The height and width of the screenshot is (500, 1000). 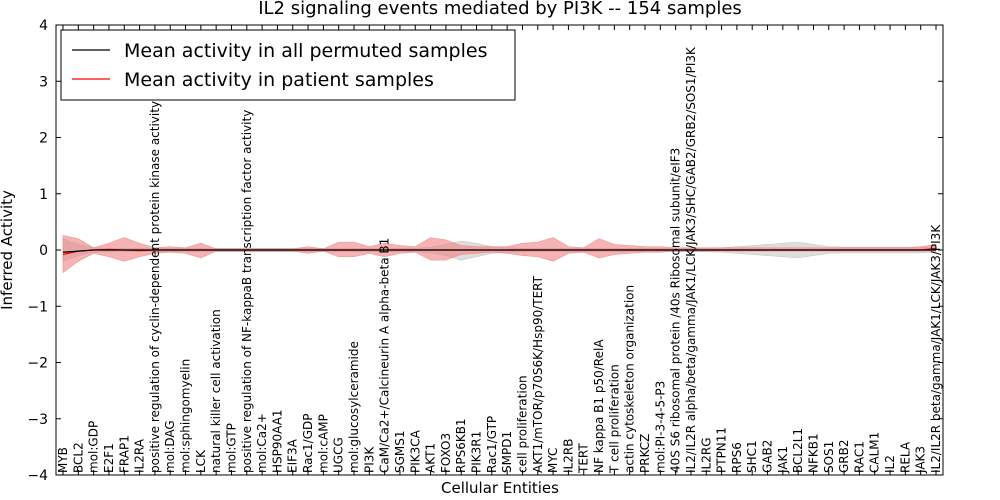 I want to click on x-tick-label: IL2/IL2R beta/gamma/JAK1/LCK/JAK3/PI3K, so click(x=936, y=348).